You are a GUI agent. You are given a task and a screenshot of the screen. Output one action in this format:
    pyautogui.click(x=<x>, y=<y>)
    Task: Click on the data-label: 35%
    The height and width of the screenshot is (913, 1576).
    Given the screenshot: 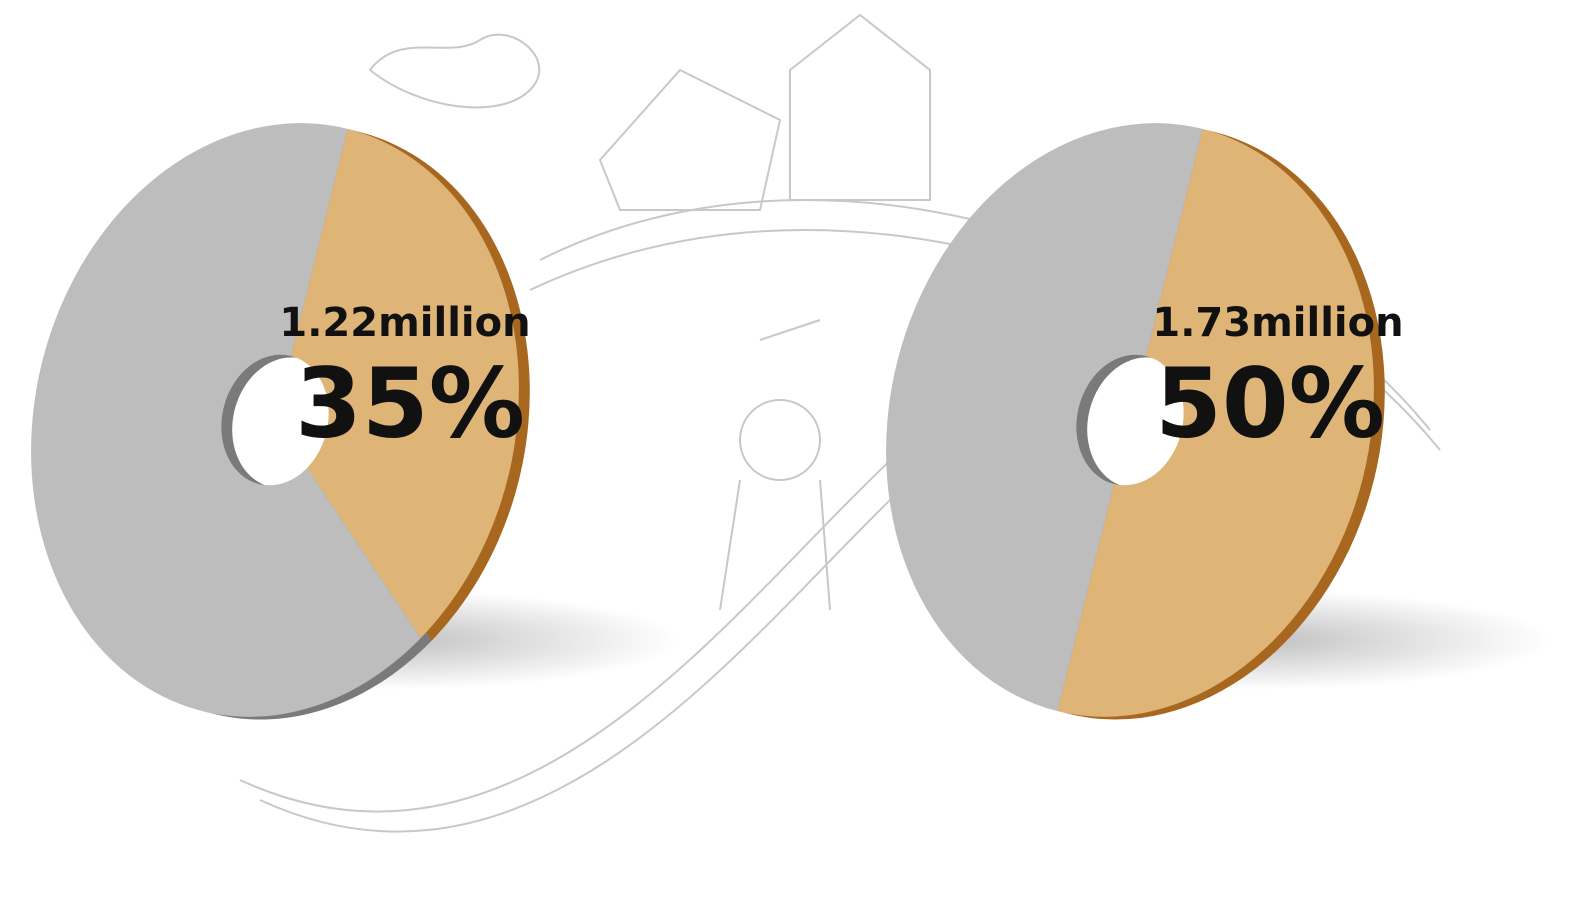 What is the action you would take?
    pyautogui.click(x=410, y=403)
    